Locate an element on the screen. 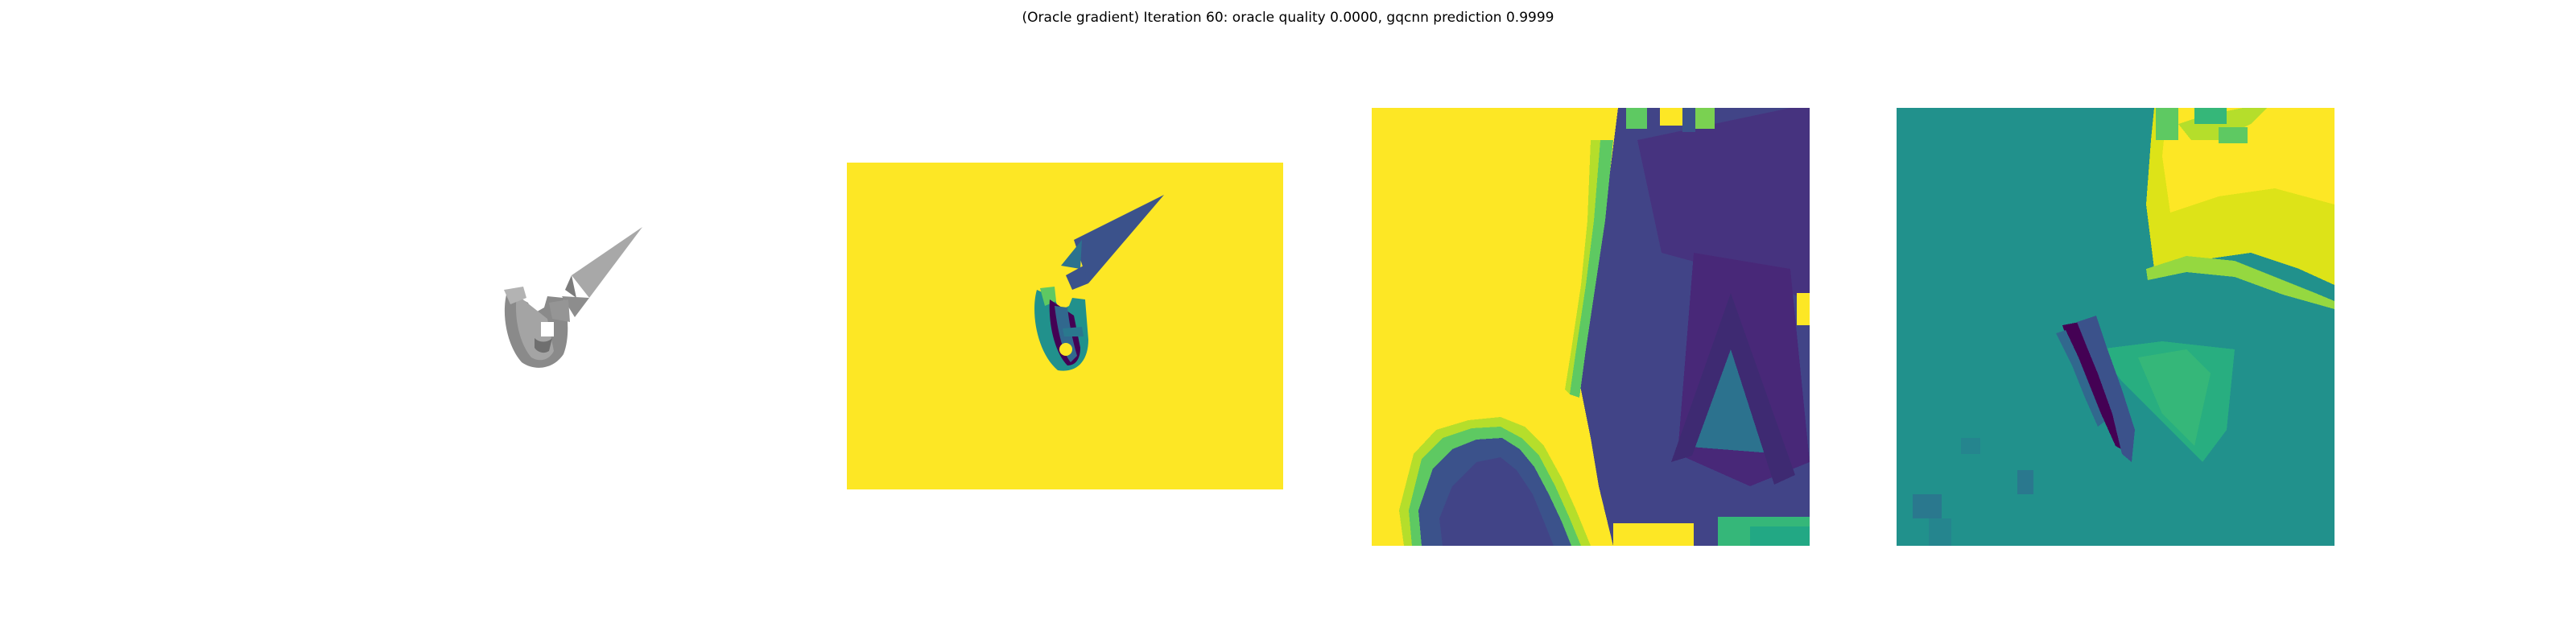 This screenshot has height=644, width=2576. rendered-object-image is located at coordinates (645, 325).